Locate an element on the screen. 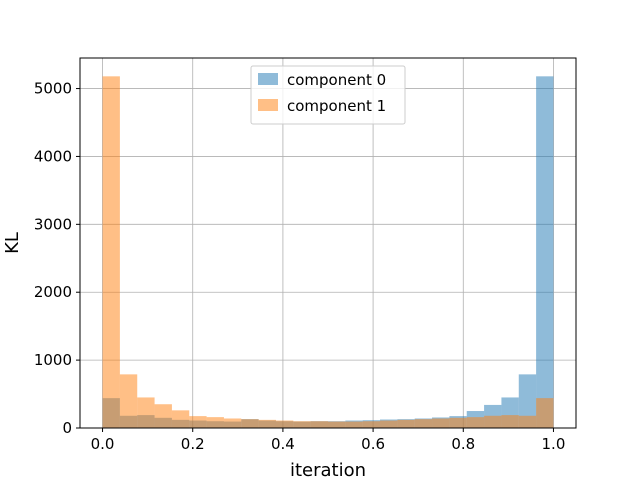  x-axis-title: iteration is located at coordinates (328, 470).